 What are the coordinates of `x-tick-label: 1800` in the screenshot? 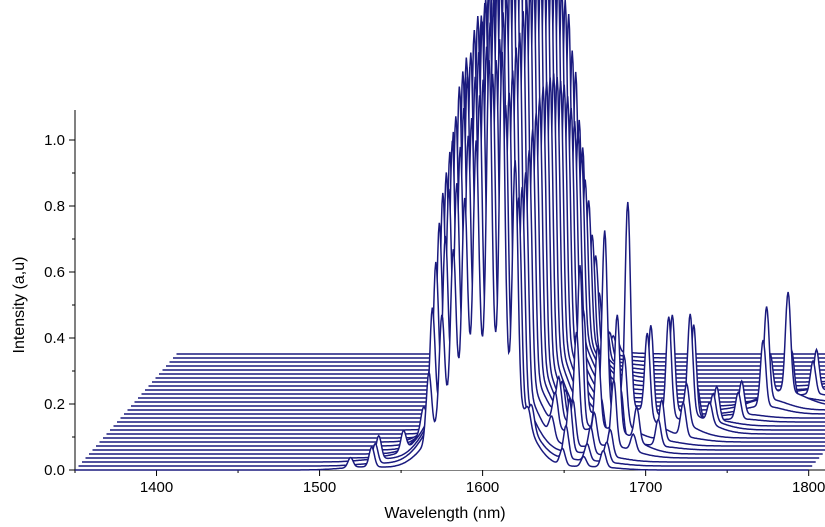 It's located at (808, 487).